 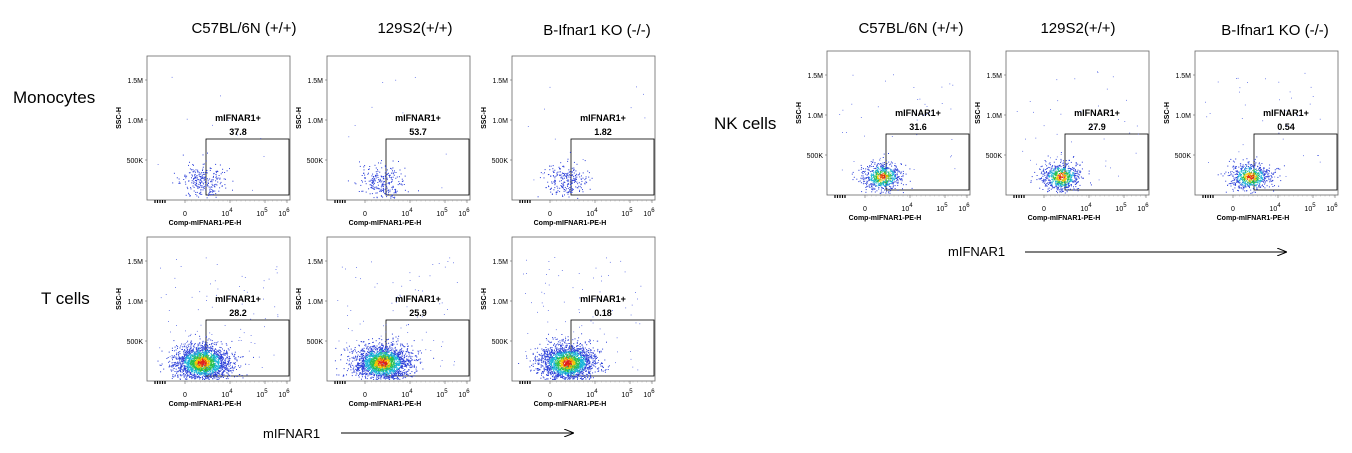 What do you see at coordinates (135, 262) in the screenshot?
I see `y-tick-label: 1.5M` at bounding box center [135, 262].